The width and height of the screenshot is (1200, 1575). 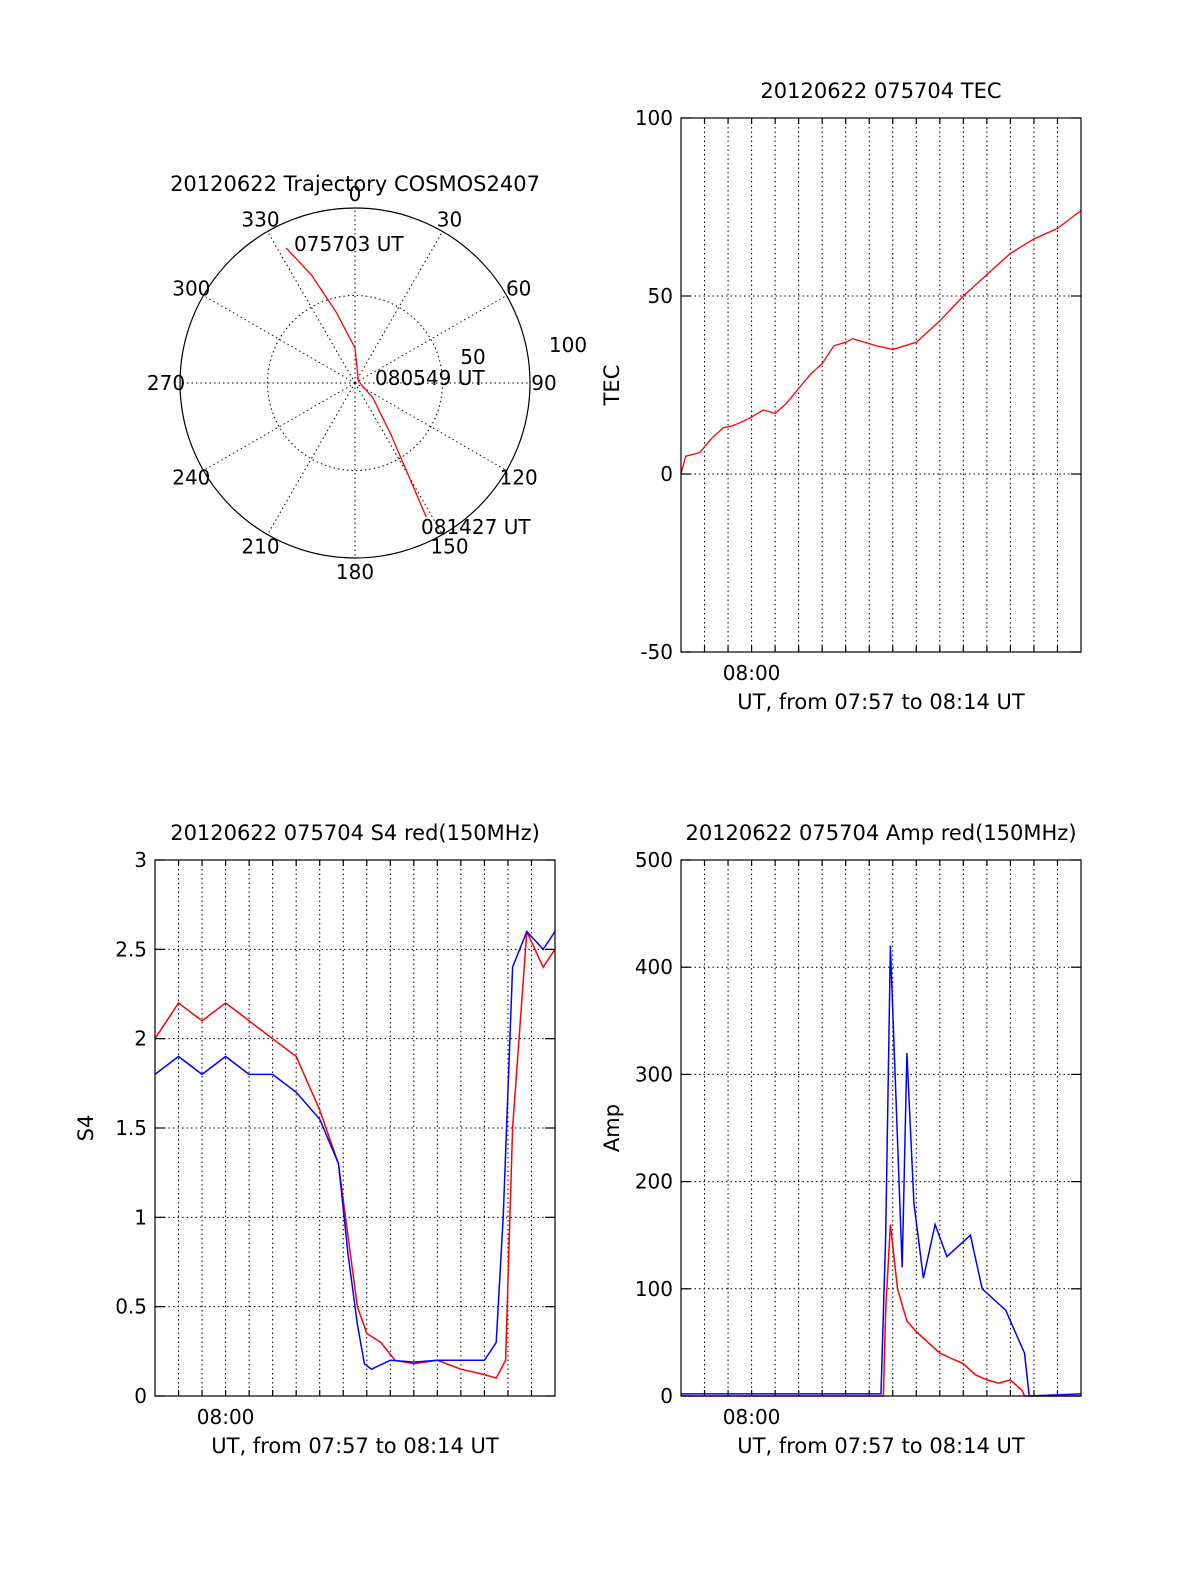 I want to click on polar-inner-ring, so click(x=355, y=383).